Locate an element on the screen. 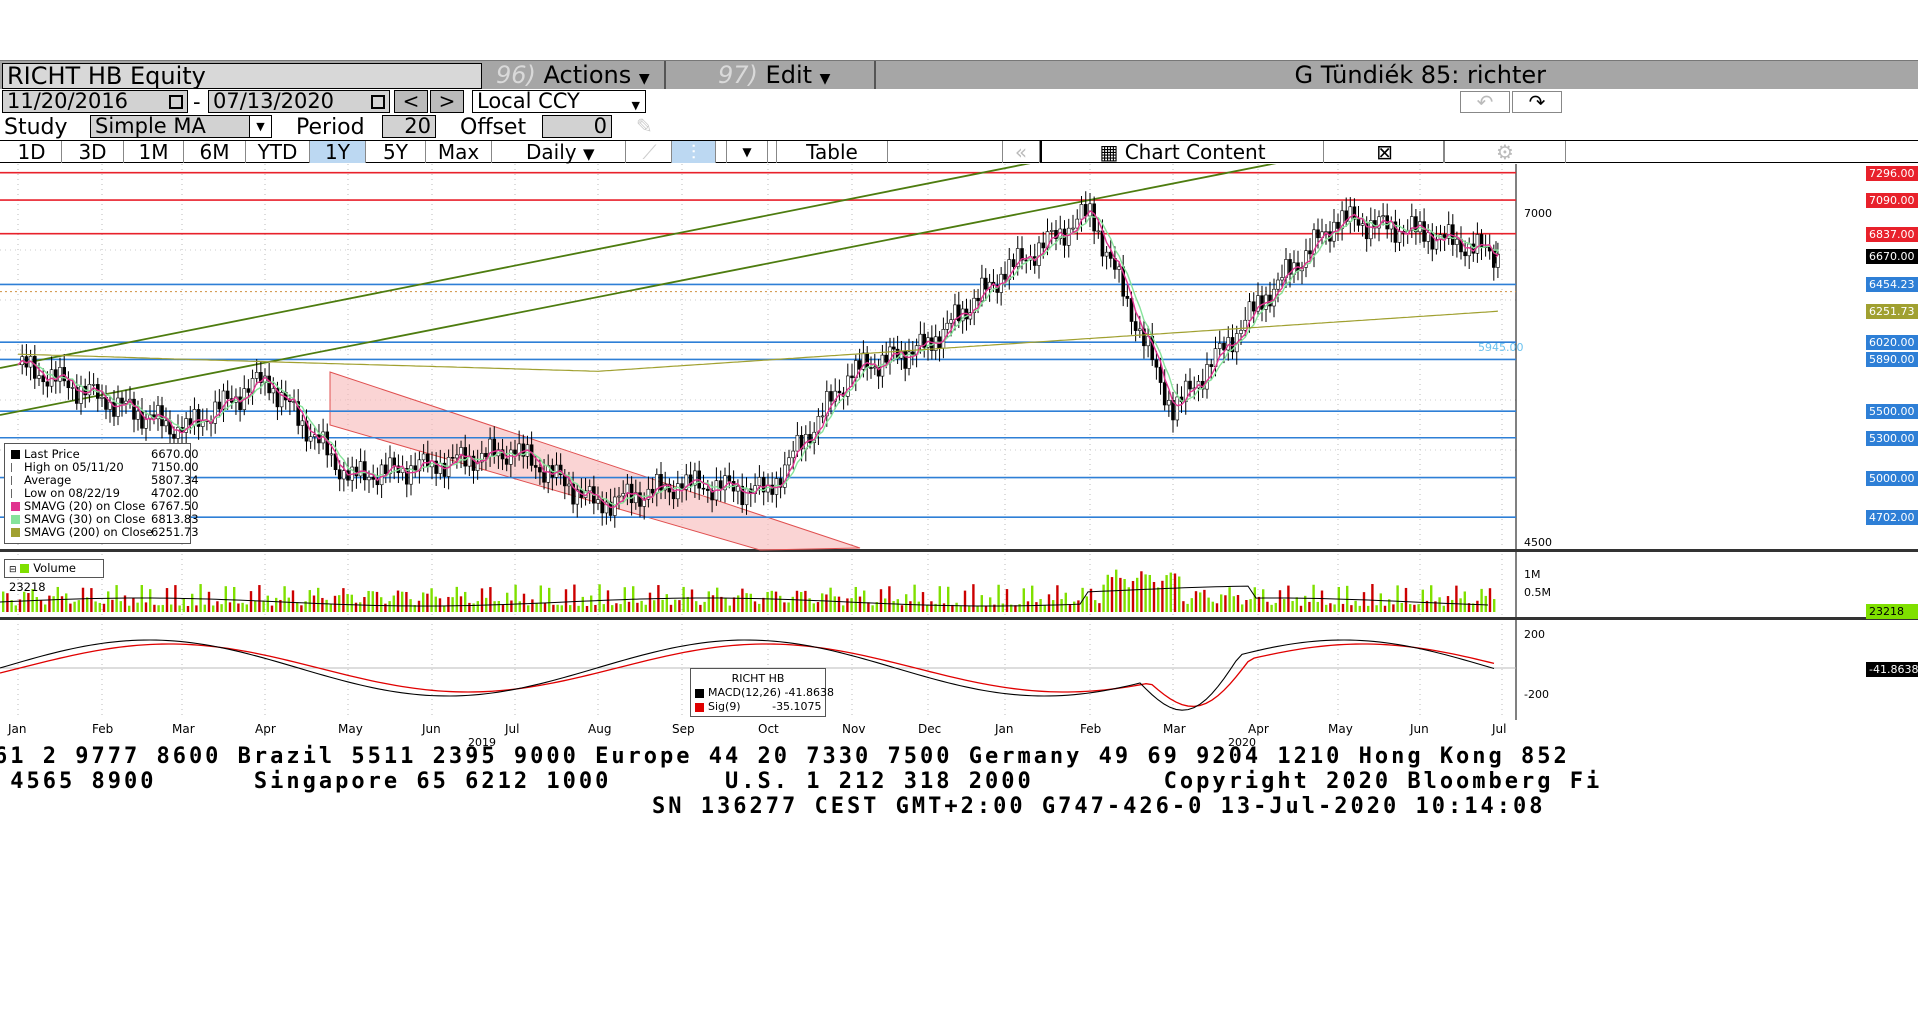 This screenshot has height=1025, width=1918. volume-average-line is located at coordinates (744, 596).